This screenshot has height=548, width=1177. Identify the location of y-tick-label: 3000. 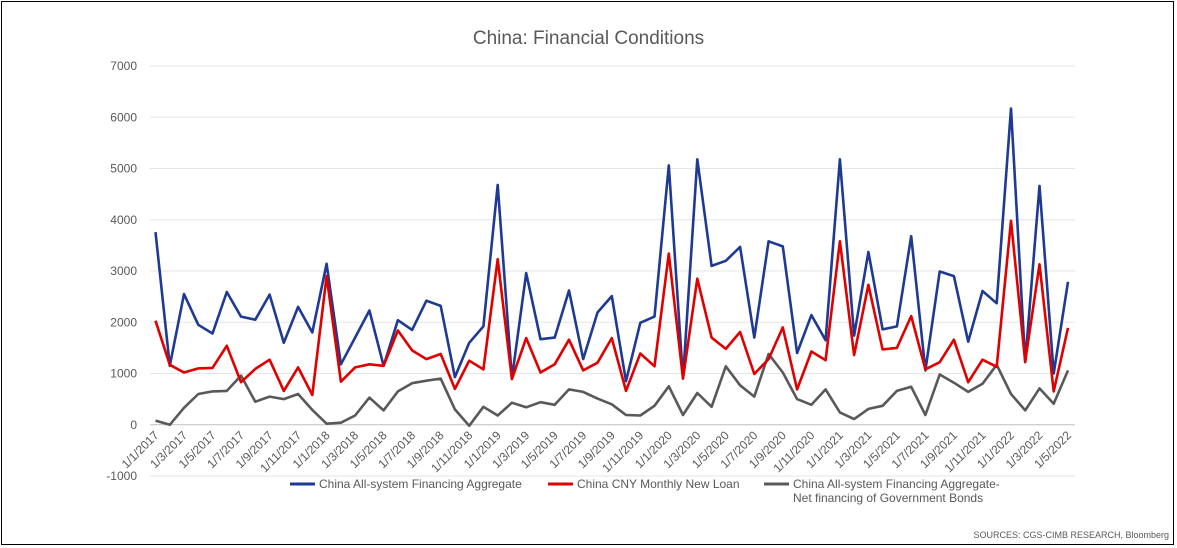
(123, 271).